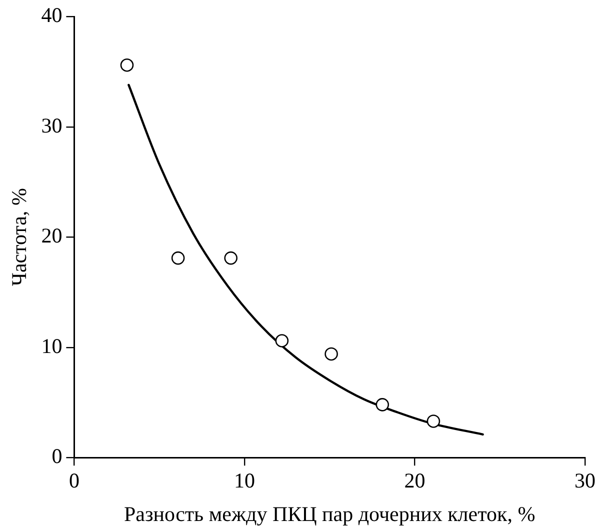 The height and width of the screenshot is (532, 600). I want to click on y-tick-label: 20, so click(51, 236).